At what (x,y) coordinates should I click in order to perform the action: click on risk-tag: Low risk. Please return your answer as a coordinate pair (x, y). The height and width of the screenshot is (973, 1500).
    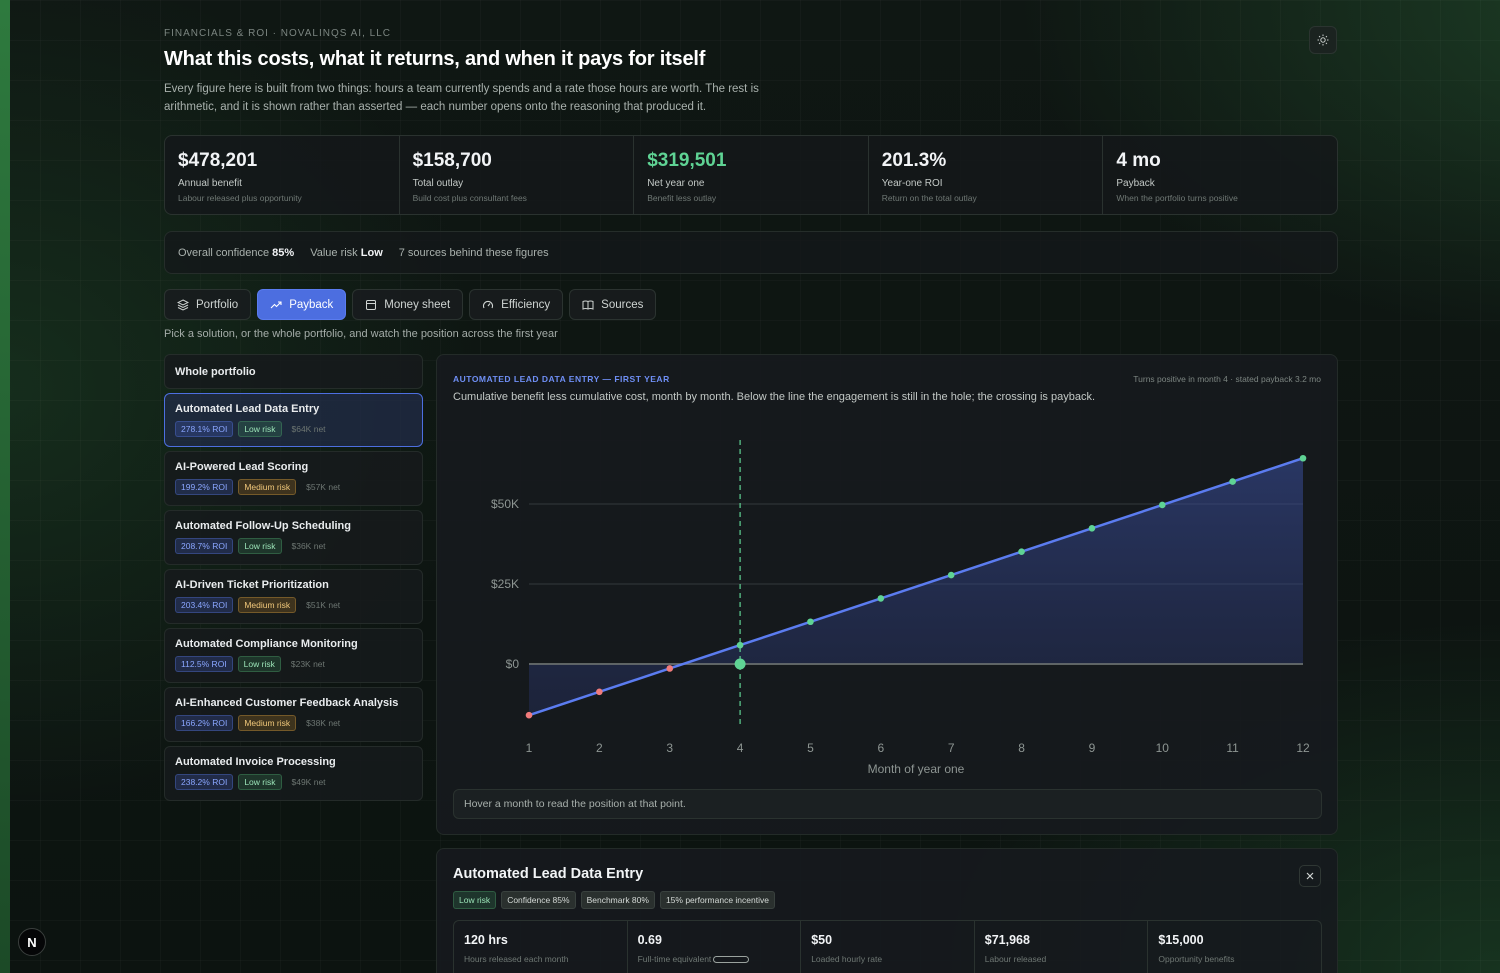
    Looking at the image, I should click on (475, 900).